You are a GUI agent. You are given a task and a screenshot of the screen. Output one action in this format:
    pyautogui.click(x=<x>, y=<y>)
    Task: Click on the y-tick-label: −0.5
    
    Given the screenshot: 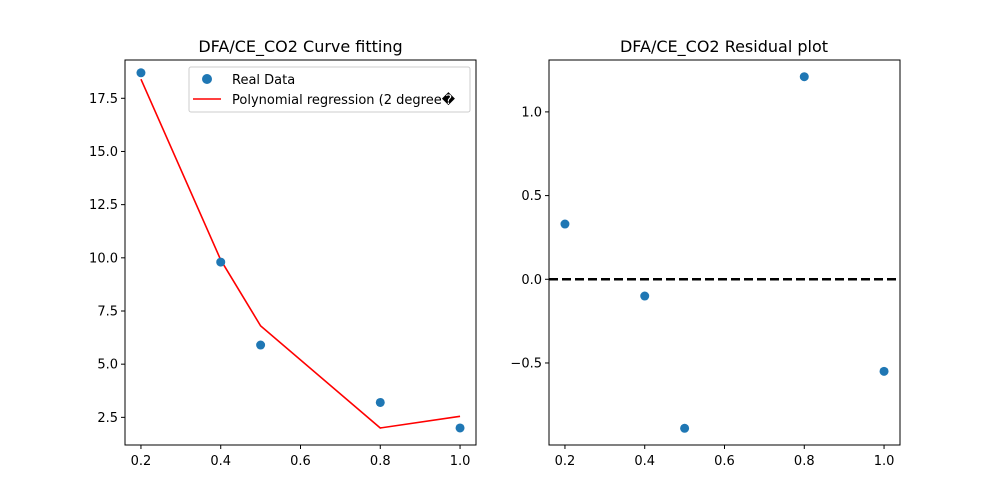 What is the action you would take?
    pyautogui.click(x=526, y=363)
    